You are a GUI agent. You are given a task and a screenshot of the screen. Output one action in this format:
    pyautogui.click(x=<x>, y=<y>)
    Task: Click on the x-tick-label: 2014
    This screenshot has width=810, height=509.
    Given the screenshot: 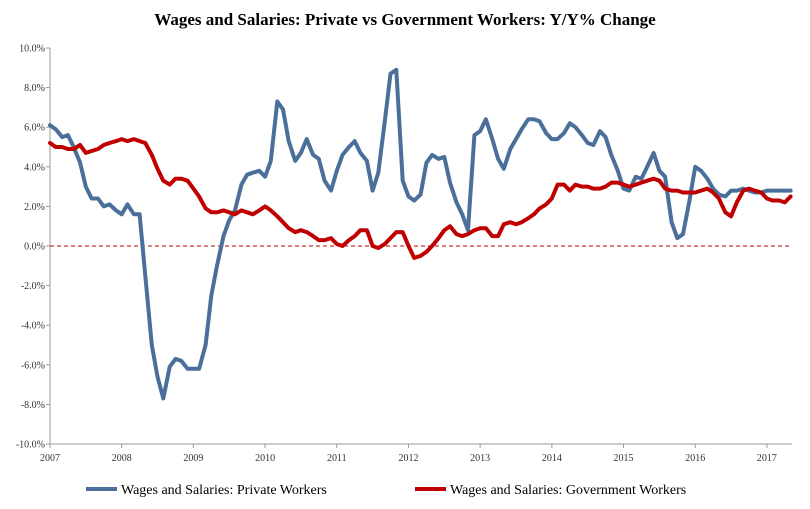 What is the action you would take?
    pyautogui.click(x=552, y=458)
    